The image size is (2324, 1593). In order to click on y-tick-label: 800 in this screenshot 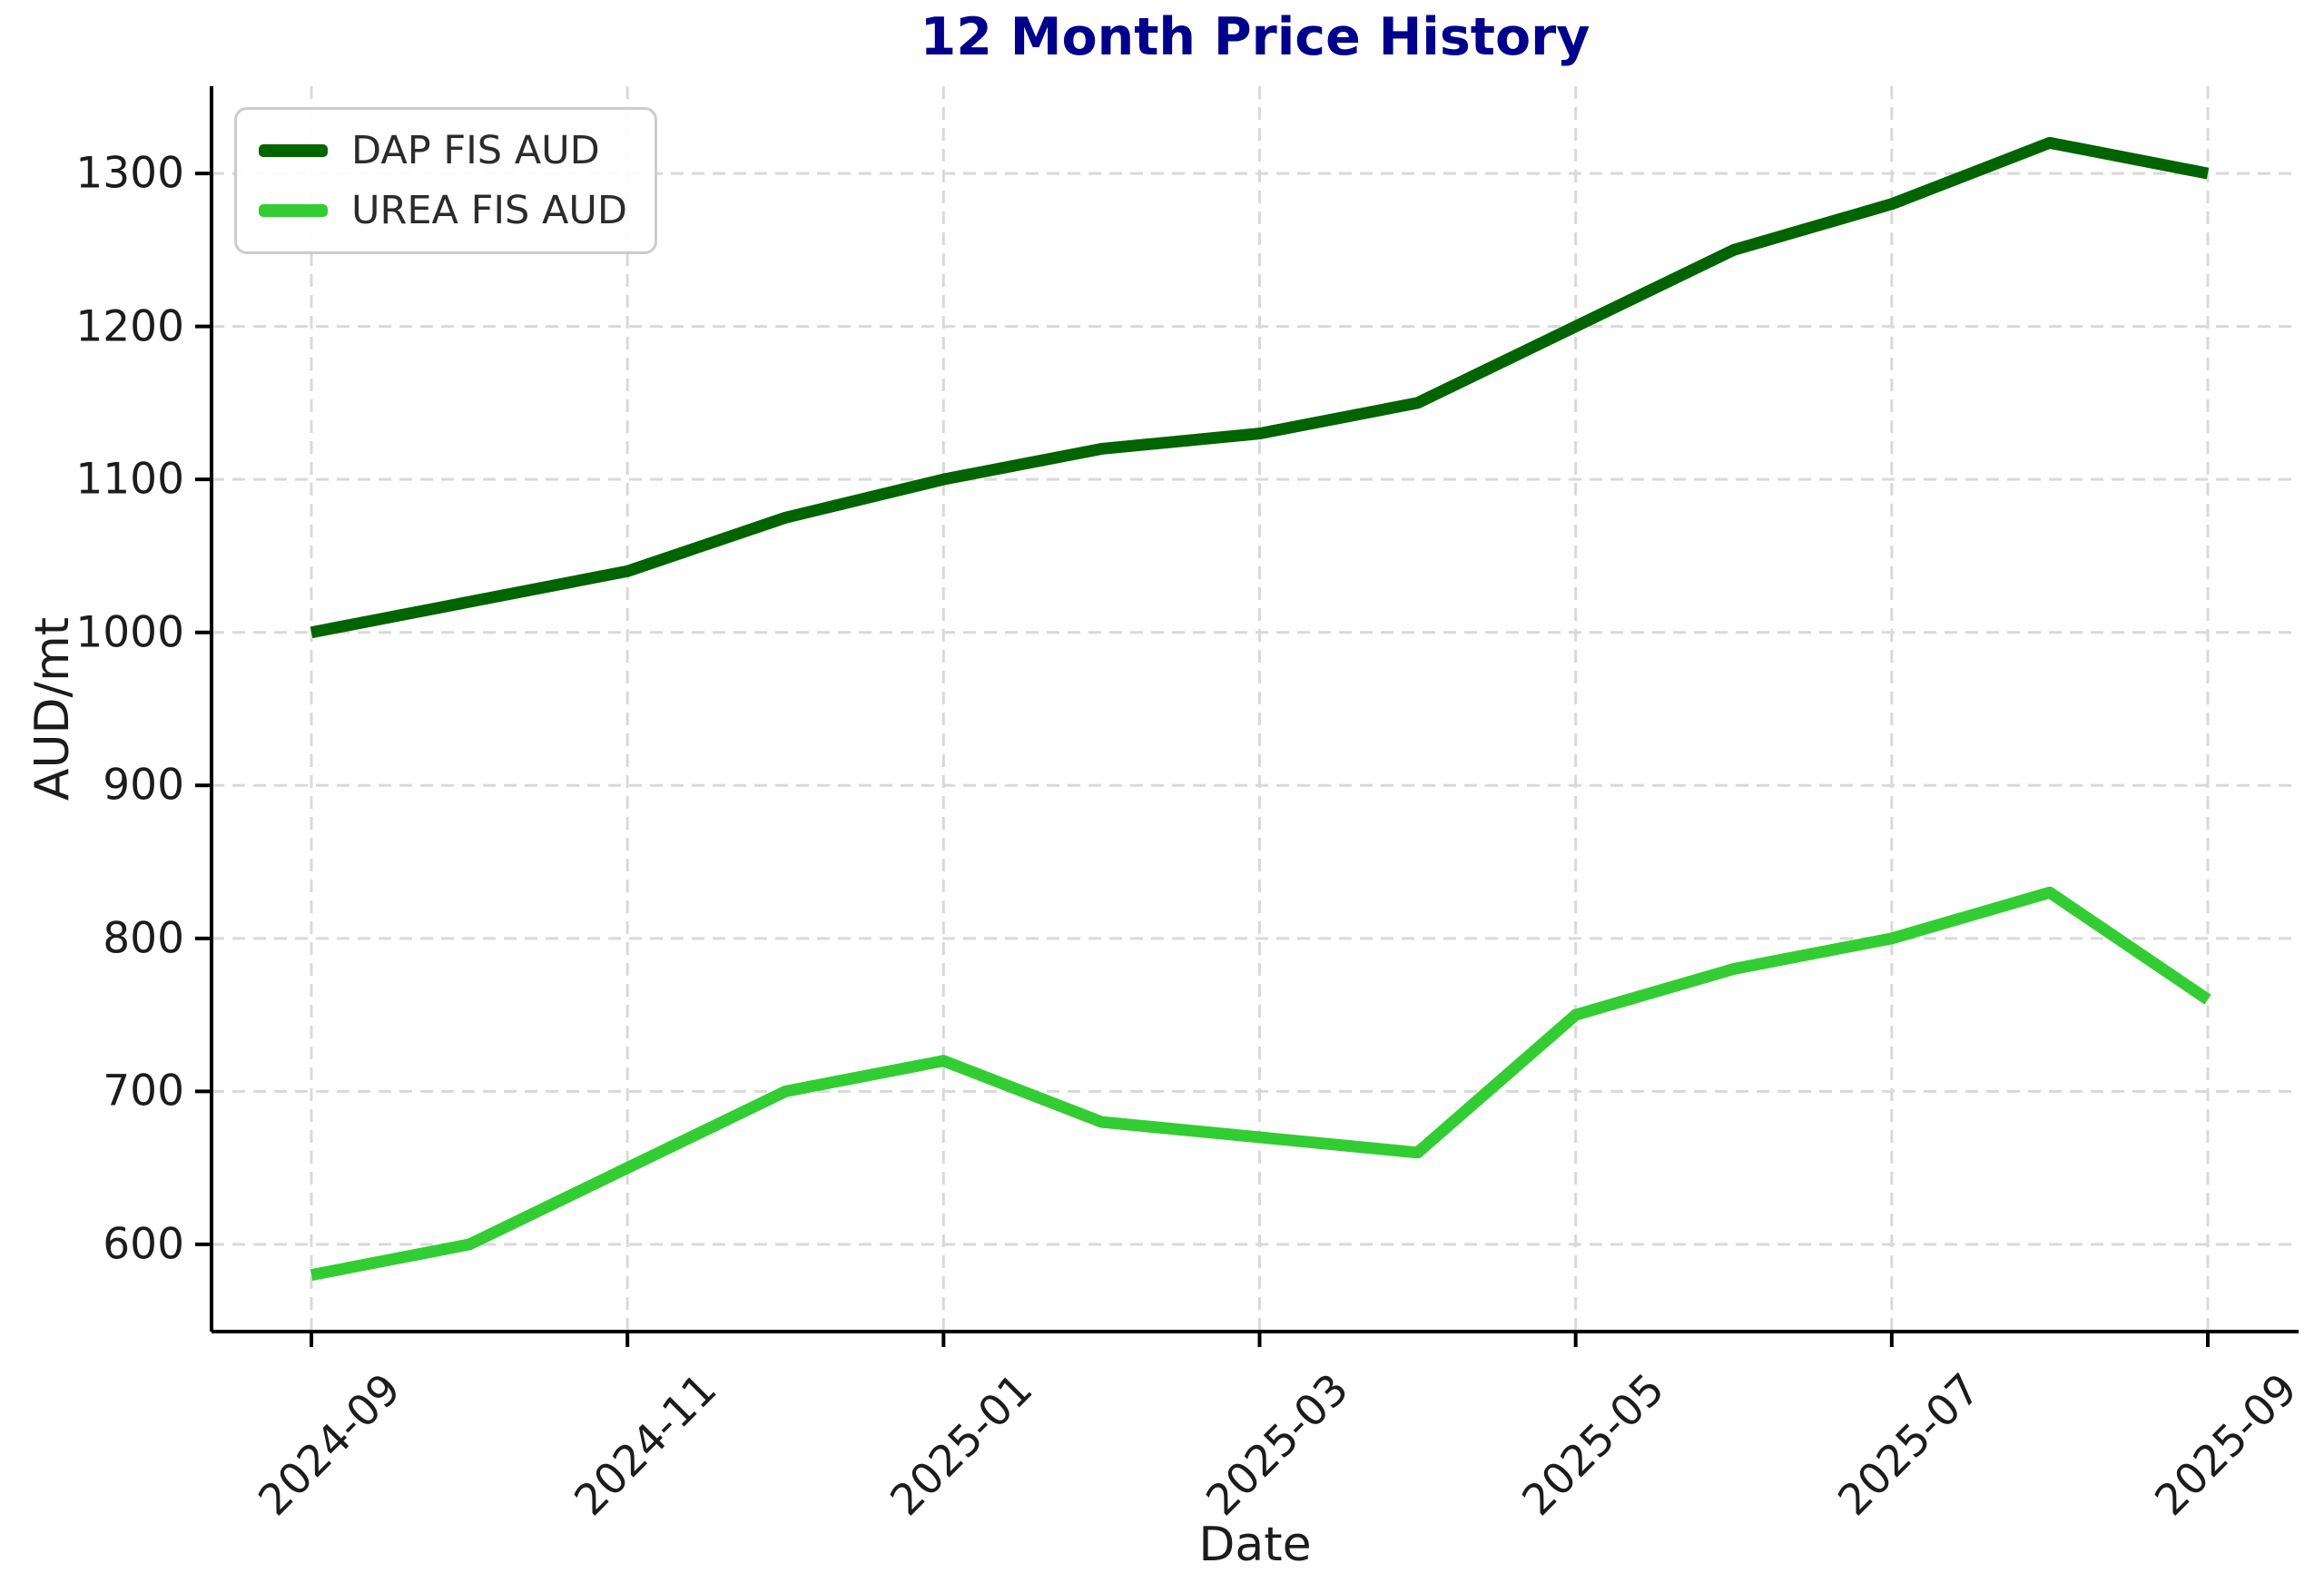, I will do `click(143, 938)`.